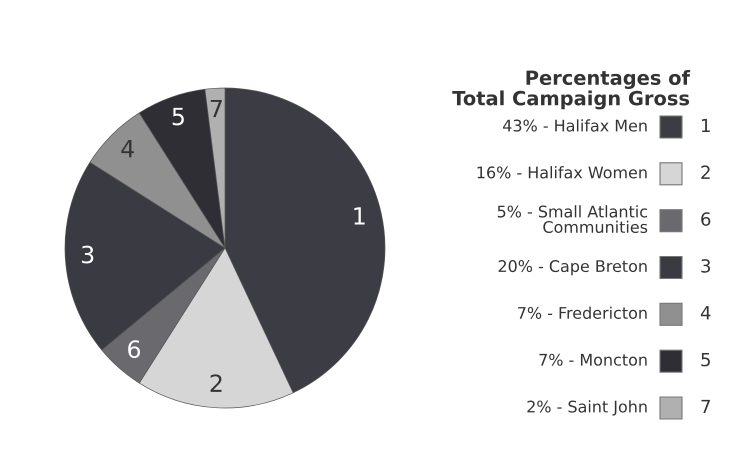 The width and height of the screenshot is (743, 454). I want to click on slice-label: 5, so click(178, 117).